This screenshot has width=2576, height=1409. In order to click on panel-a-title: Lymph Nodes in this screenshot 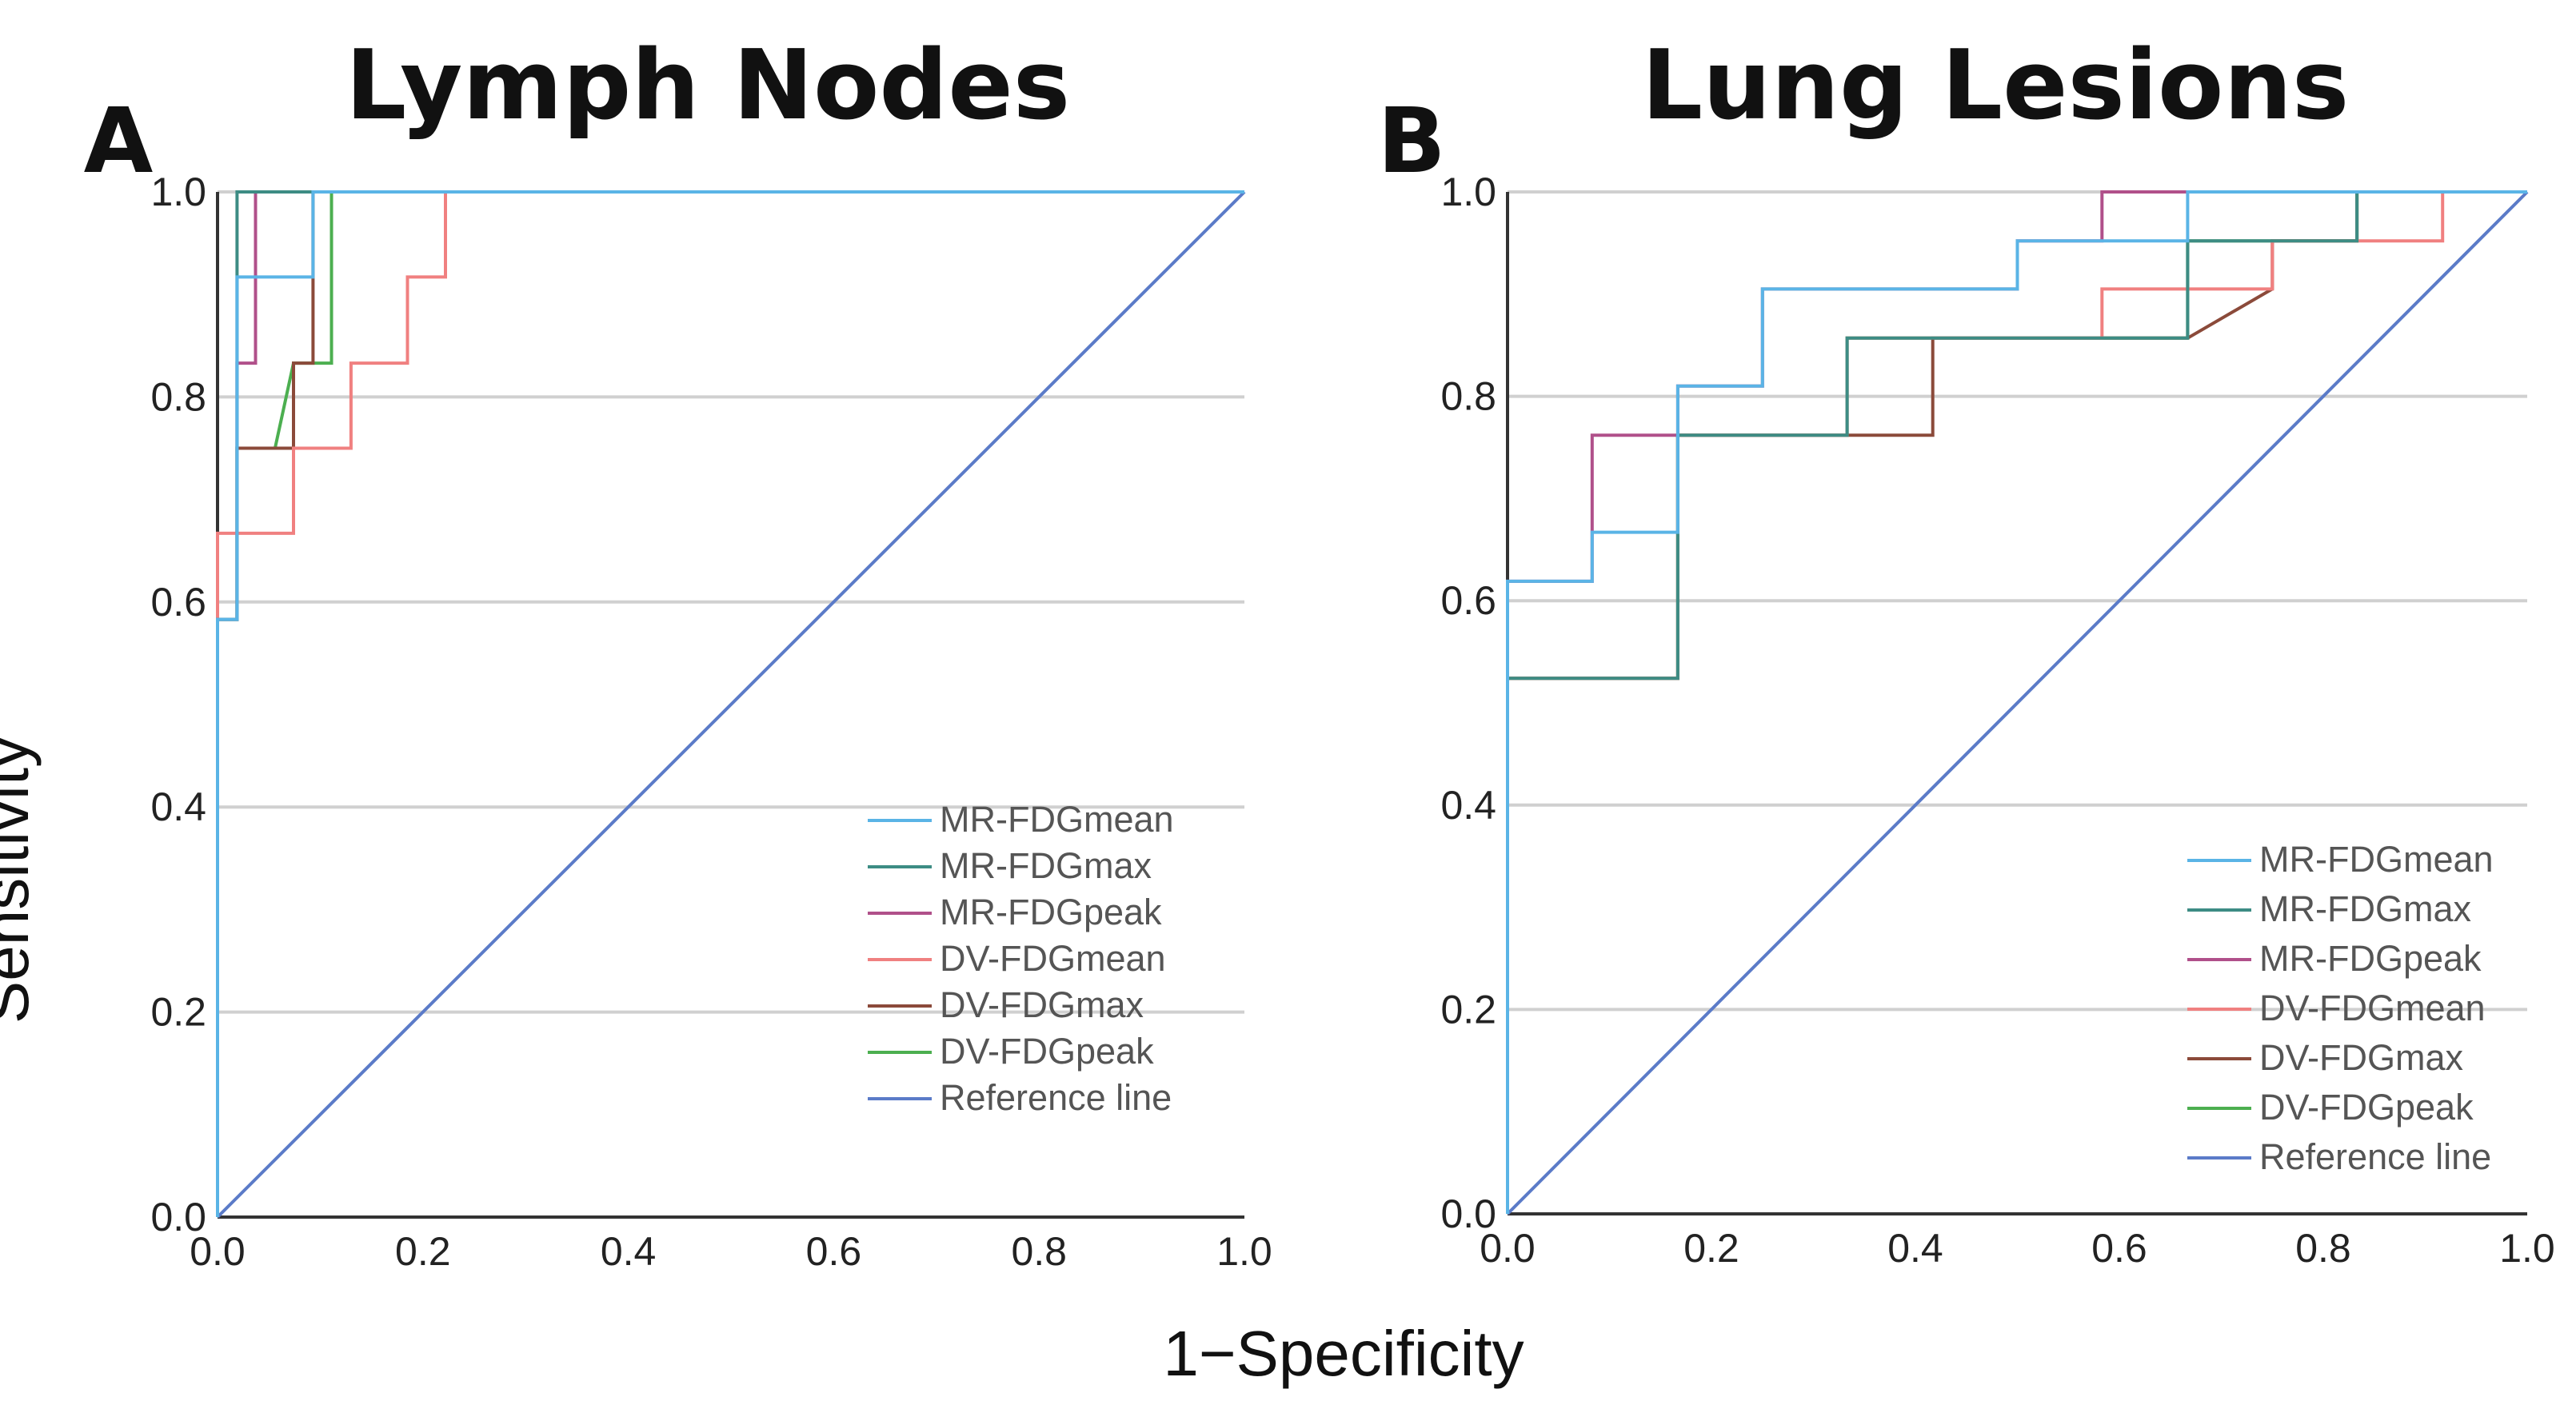, I will do `click(708, 86)`.